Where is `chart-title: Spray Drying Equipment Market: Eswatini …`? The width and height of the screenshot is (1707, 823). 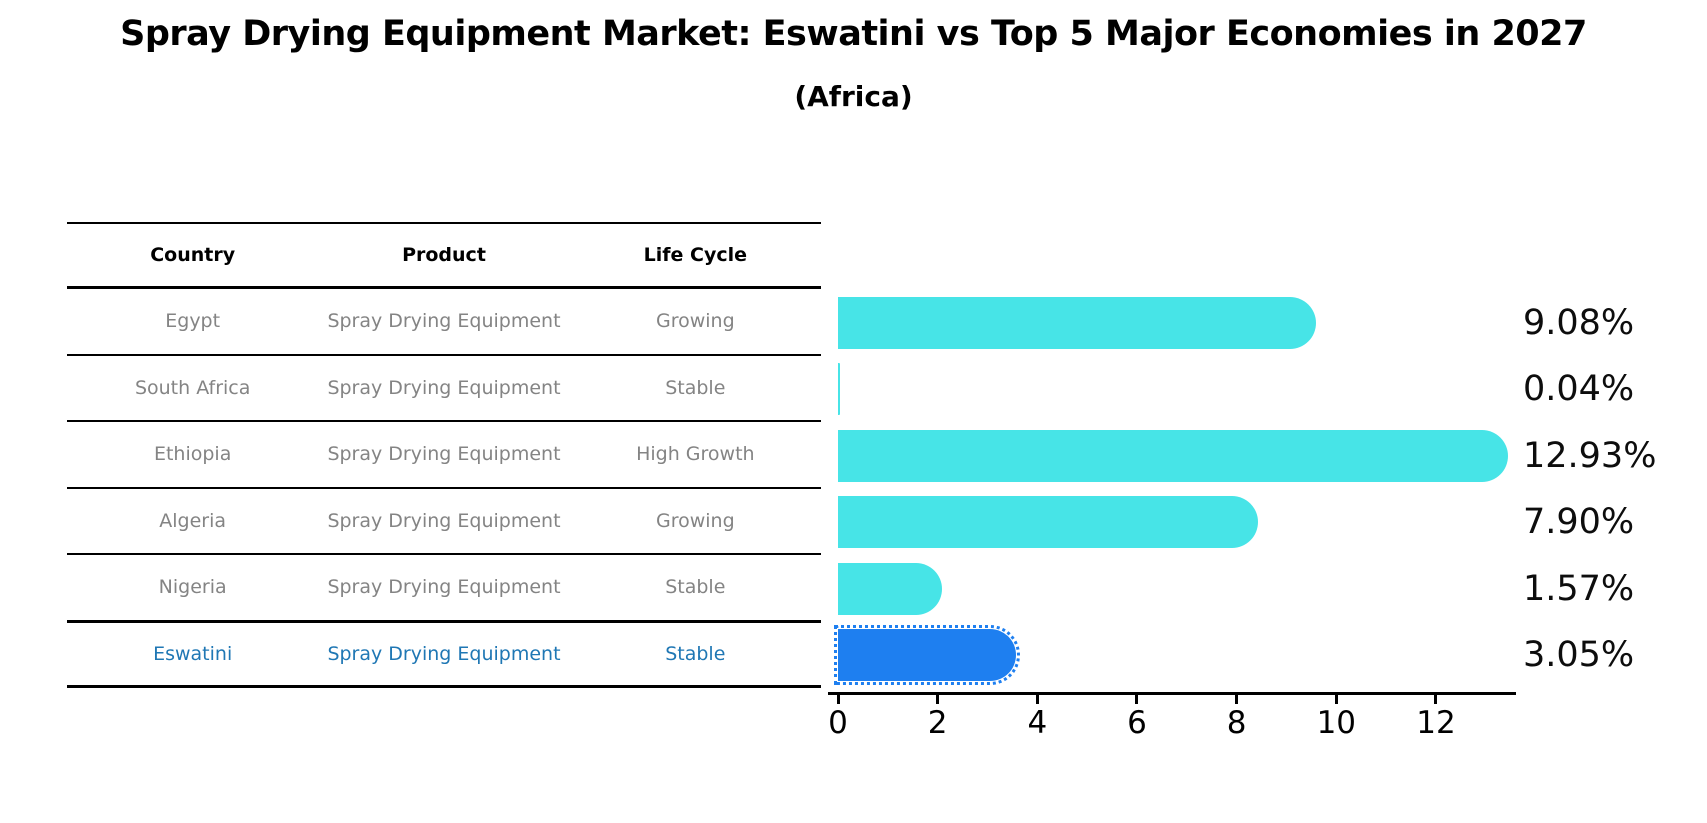 chart-title: Spray Drying Equipment Market: Eswatini … is located at coordinates (853, 34).